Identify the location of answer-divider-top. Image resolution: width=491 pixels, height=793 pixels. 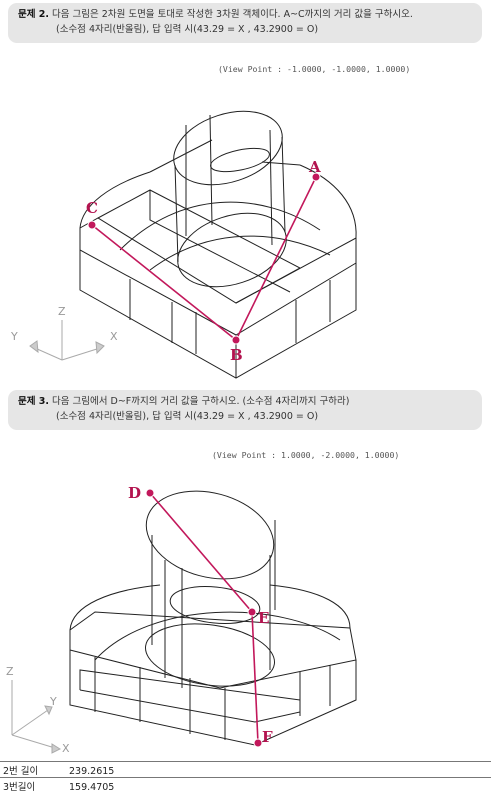
(245, 761).